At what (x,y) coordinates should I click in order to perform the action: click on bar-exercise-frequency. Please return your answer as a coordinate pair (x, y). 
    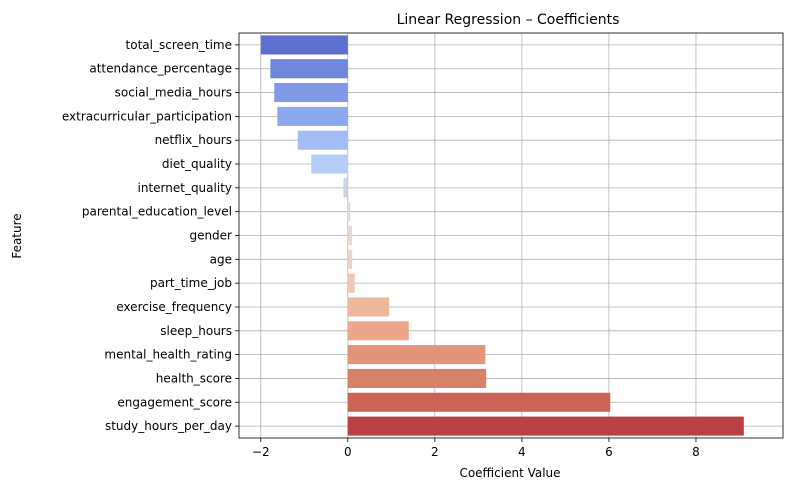
    Looking at the image, I should click on (368, 307).